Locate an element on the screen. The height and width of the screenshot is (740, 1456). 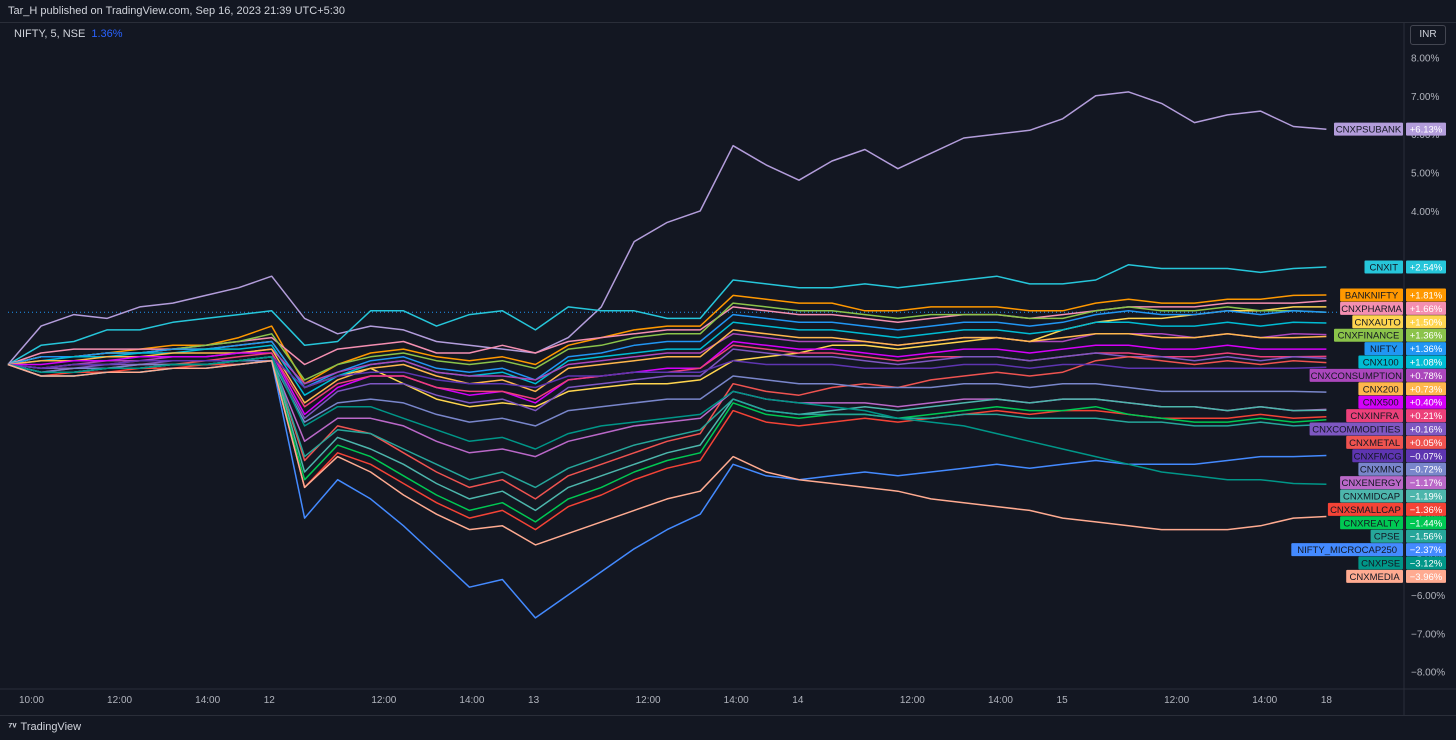
y-tick-label: −8.00% is located at coordinates (1428, 673).